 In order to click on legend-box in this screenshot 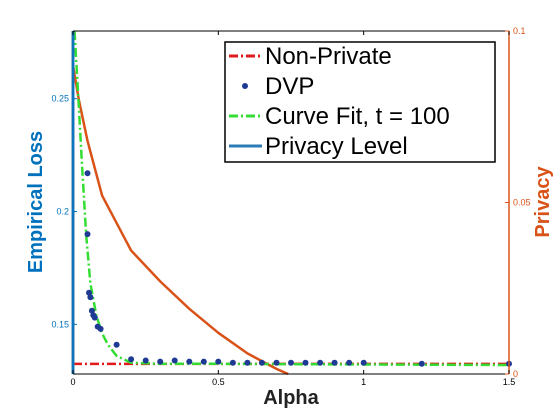, I will do `click(360, 102)`.